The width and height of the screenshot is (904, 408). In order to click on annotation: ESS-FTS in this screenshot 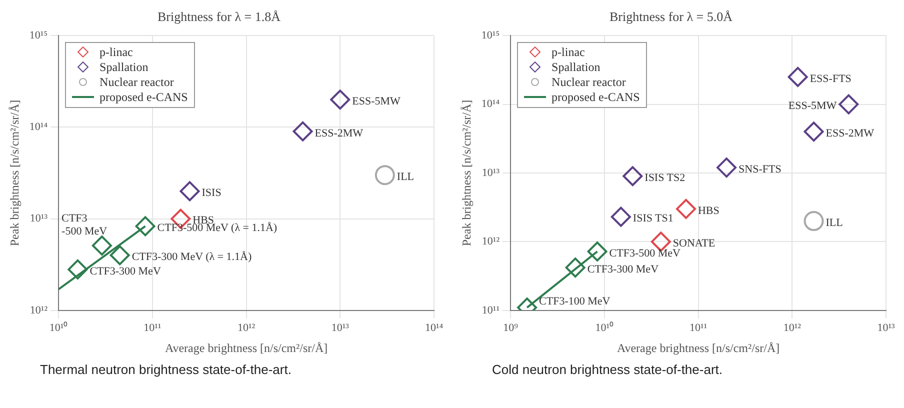, I will do `click(831, 78)`.